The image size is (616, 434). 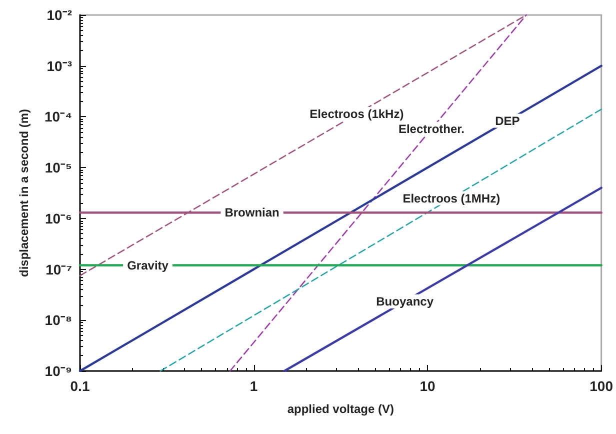 What do you see at coordinates (24, 193) in the screenshot?
I see `y-axis-title: displacement in a second (m)` at bounding box center [24, 193].